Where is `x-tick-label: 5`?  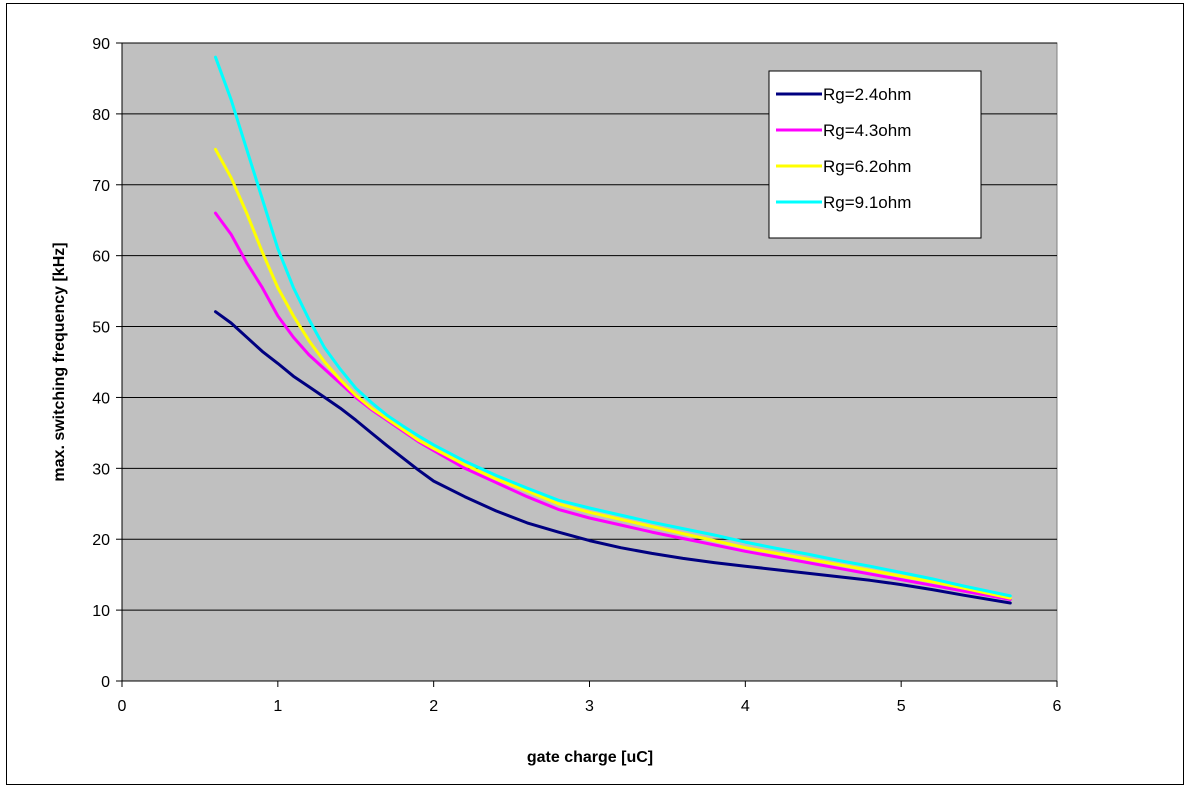 x-tick-label: 5 is located at coordinates (901, 706).